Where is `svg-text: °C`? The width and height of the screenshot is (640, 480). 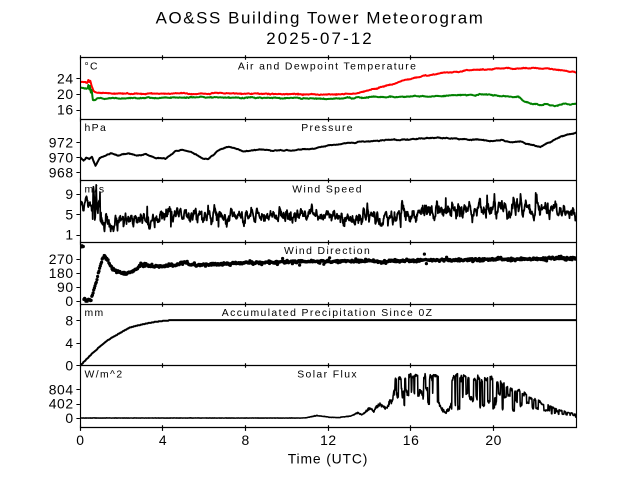
svg-text: °C is located at coordinates (92, 66).